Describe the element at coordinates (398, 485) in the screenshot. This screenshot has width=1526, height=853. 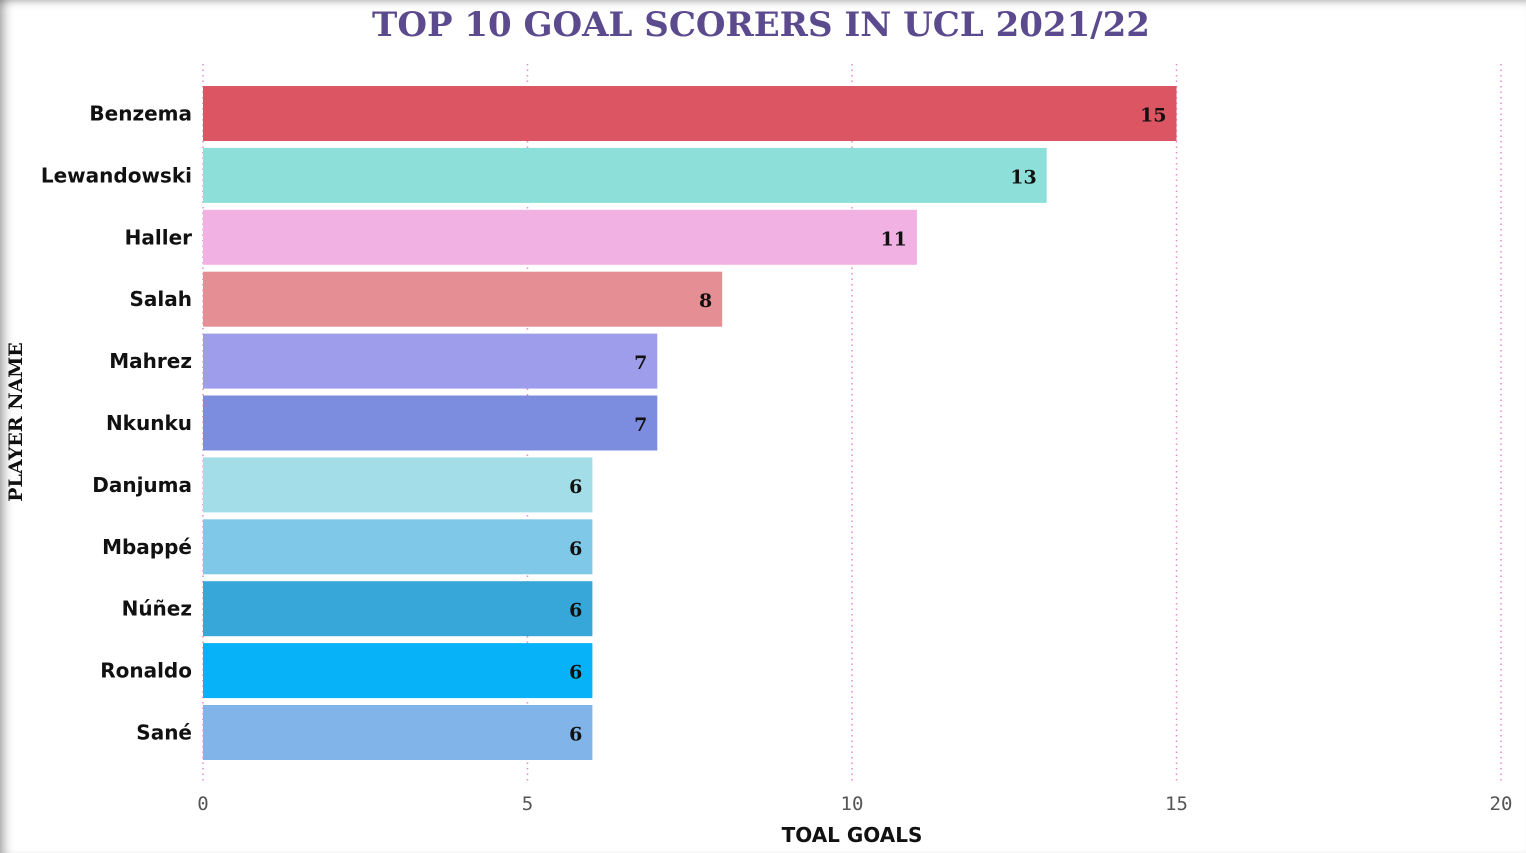
I see `bar-danjuma` at that location.